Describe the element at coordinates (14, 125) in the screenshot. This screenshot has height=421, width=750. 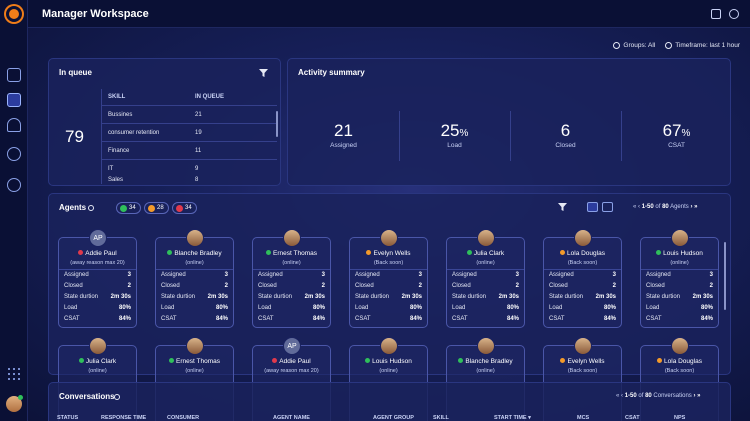
I see `supervisor-icon` at that location.